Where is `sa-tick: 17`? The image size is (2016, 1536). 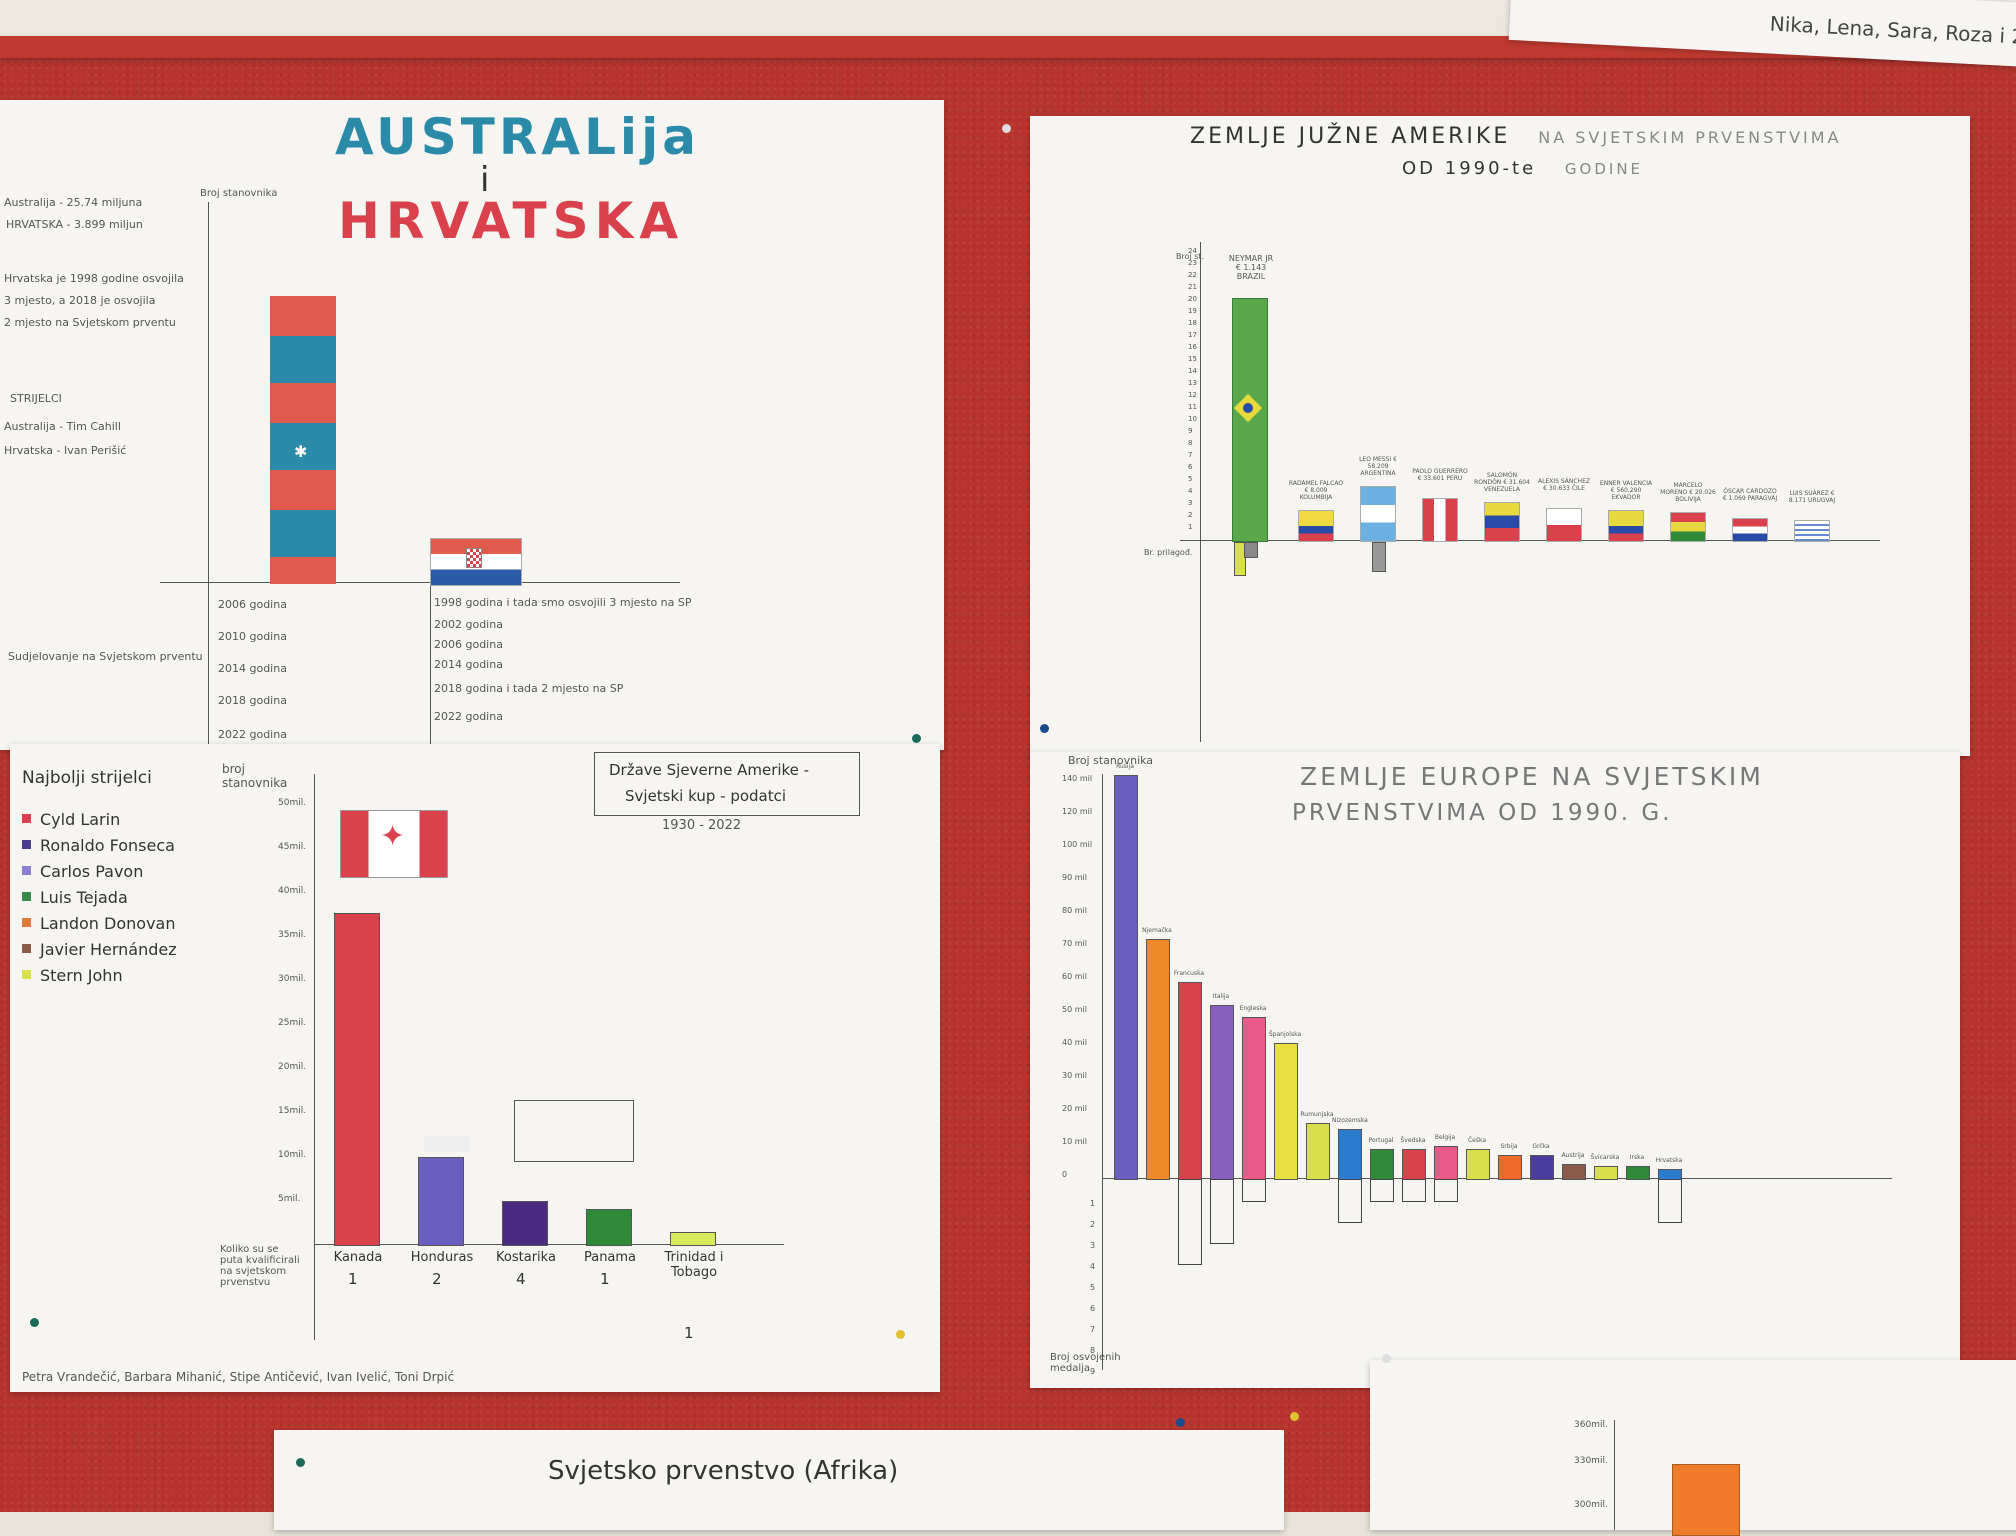 sa-tick: 17 is located at coordinates (1192, 335).